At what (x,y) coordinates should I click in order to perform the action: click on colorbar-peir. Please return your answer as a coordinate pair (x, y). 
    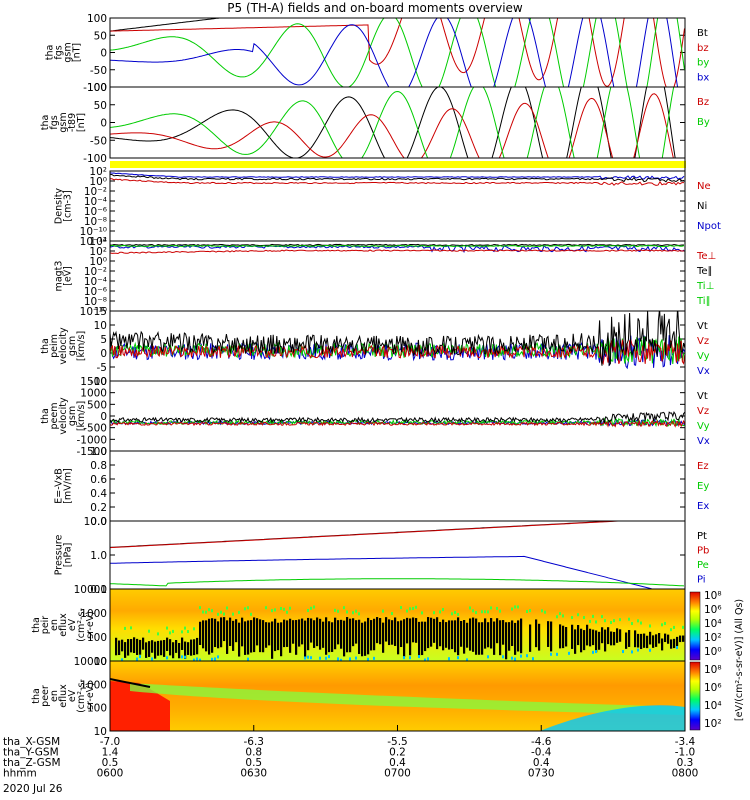
    Looking at the image, I should click on (695, 626).